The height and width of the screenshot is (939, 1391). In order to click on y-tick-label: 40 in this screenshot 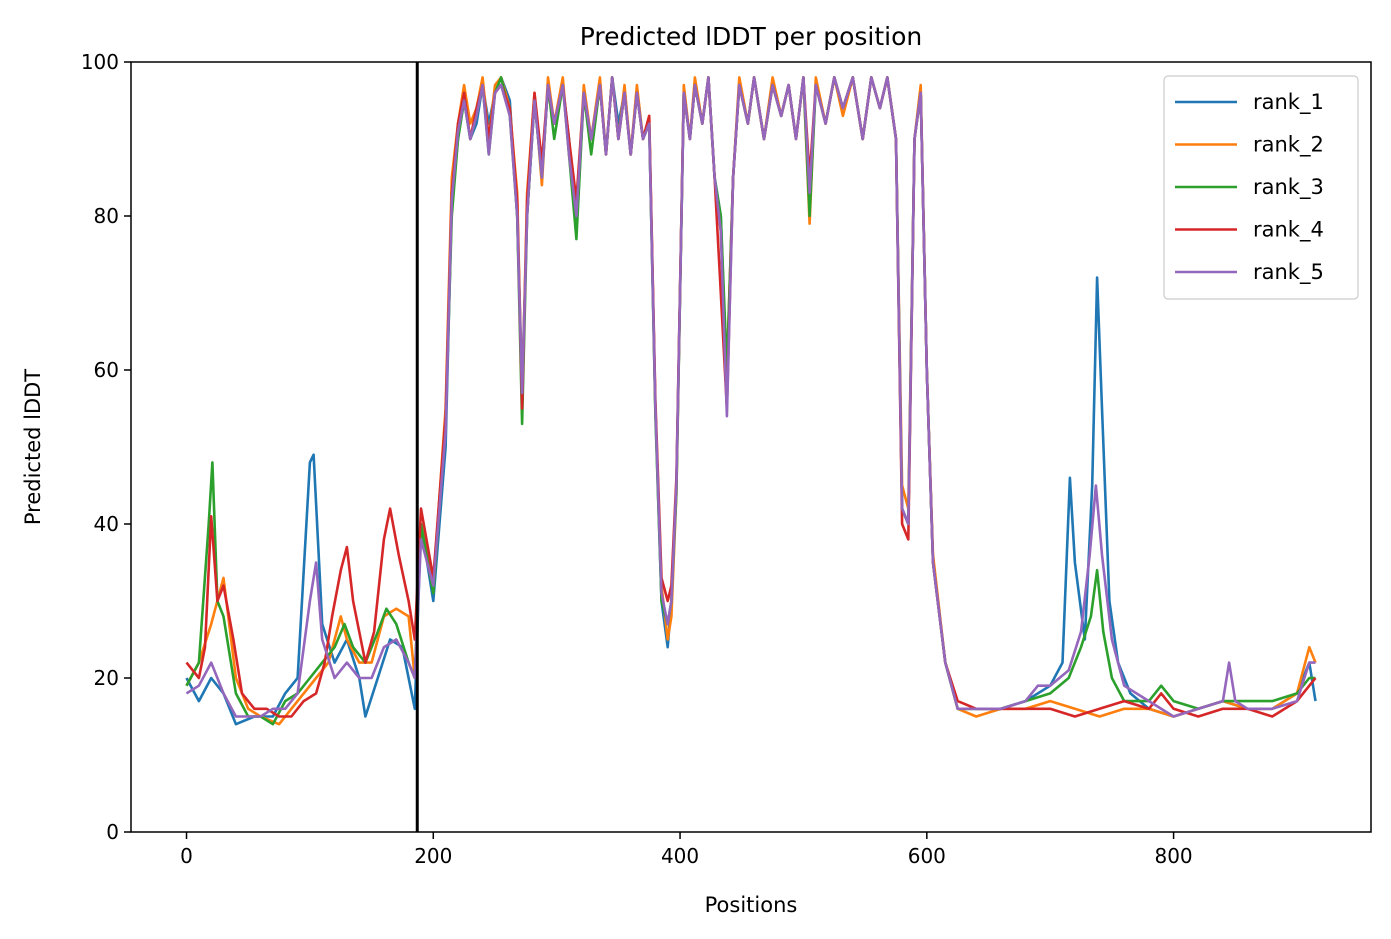, I will do `click(106, 524)`.